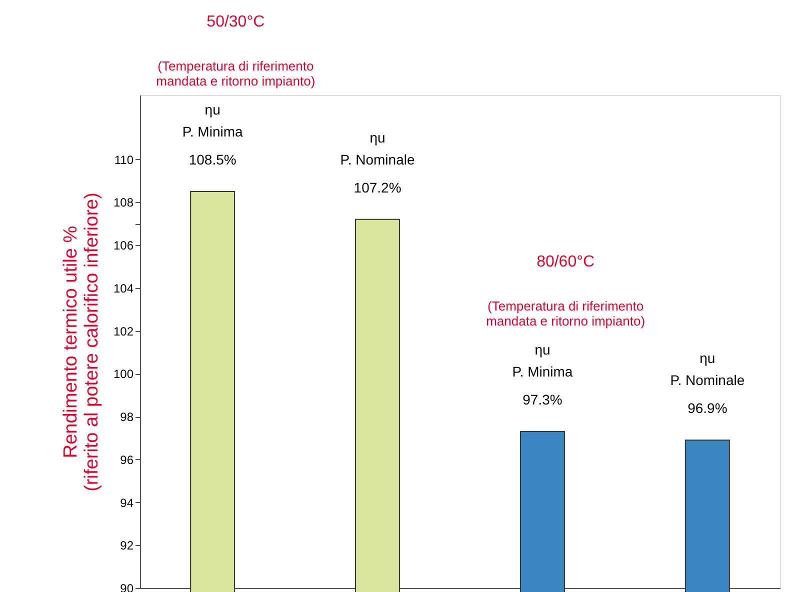 The image size is (787, 592). Describe the element at coordinates (123, 203) in the screenshot. I see `y-tick-label: 108` at that location.